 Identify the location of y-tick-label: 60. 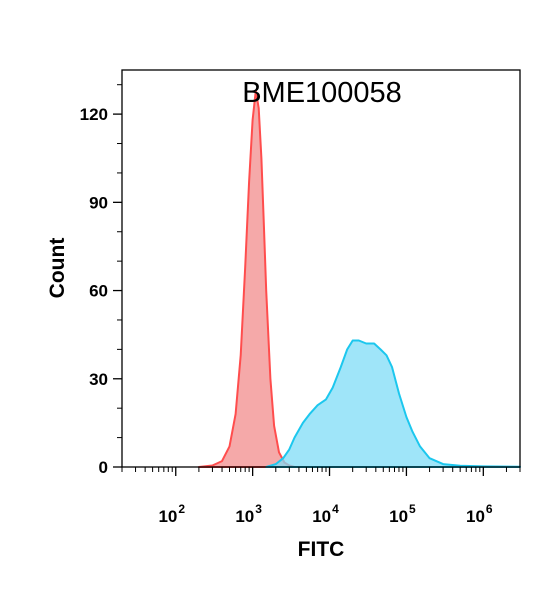
(98, 291).